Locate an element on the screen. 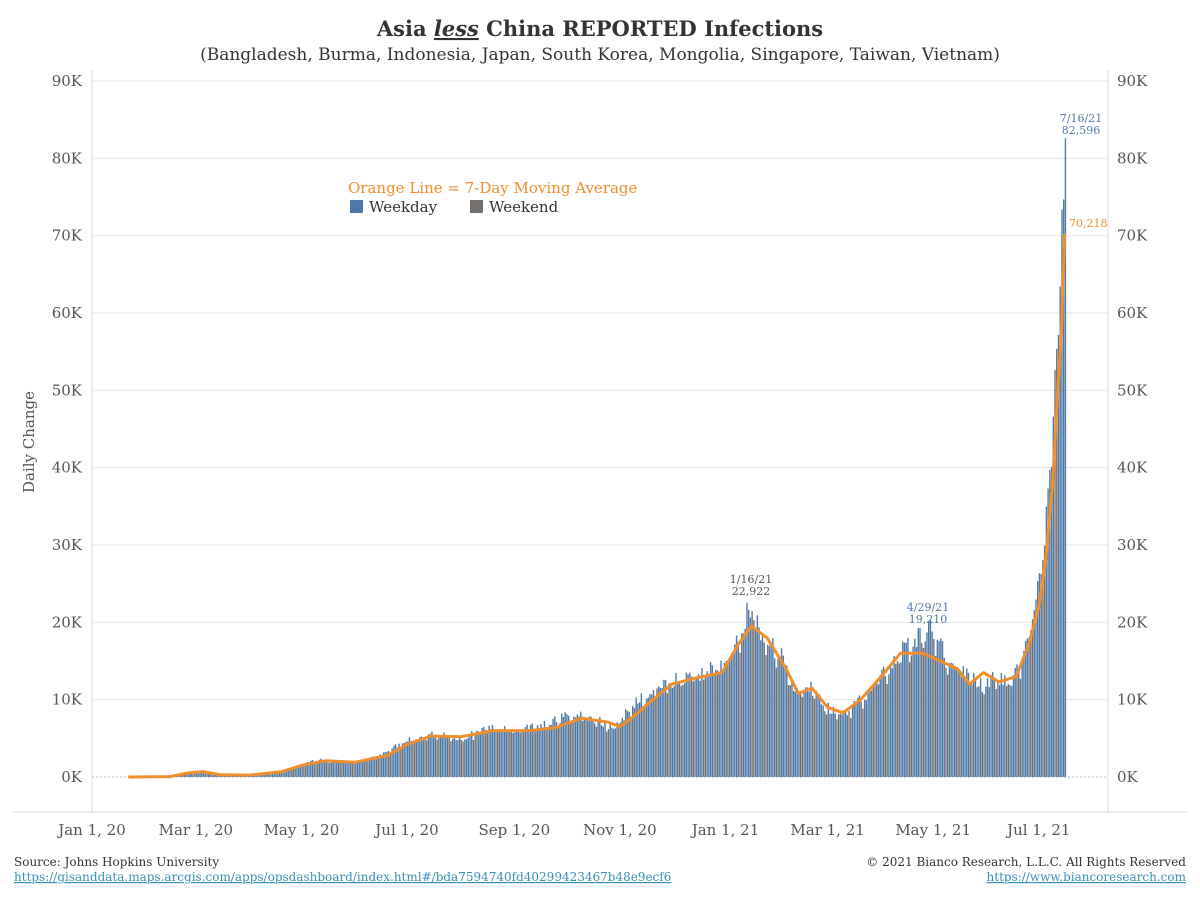 The image size is (1200, 900). annotation-jan-value: 22,922 is located at coordinates (751, 591).